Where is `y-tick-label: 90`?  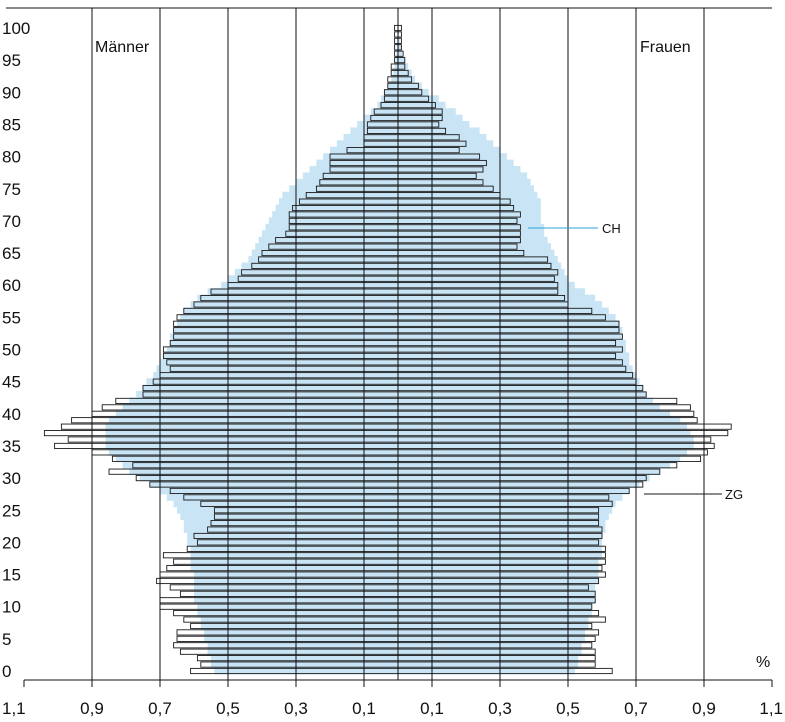
y-tick-label: 90 is located at coordinates (11, 92).